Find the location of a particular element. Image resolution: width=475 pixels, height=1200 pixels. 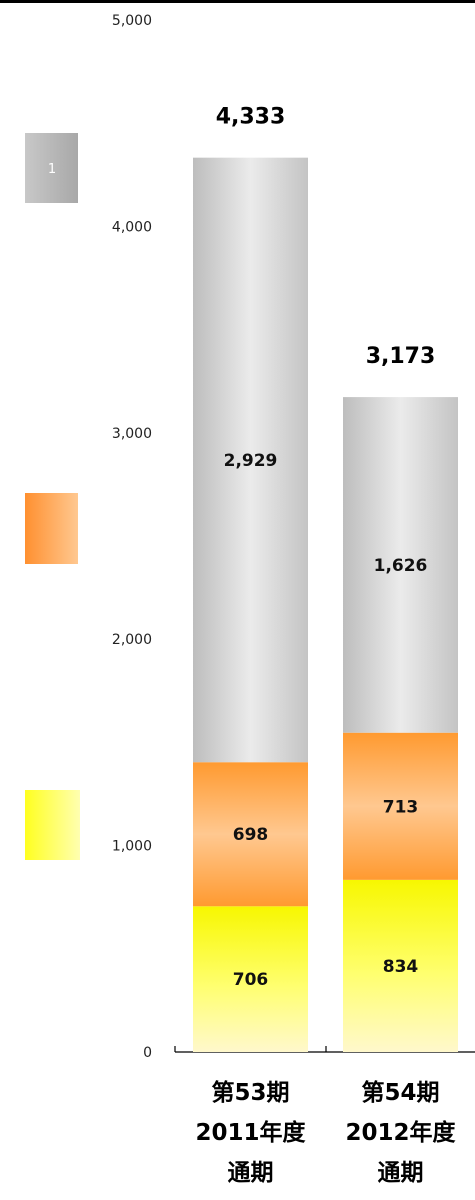

category-label: 2011年度 is located at coordinates (250, 1132).